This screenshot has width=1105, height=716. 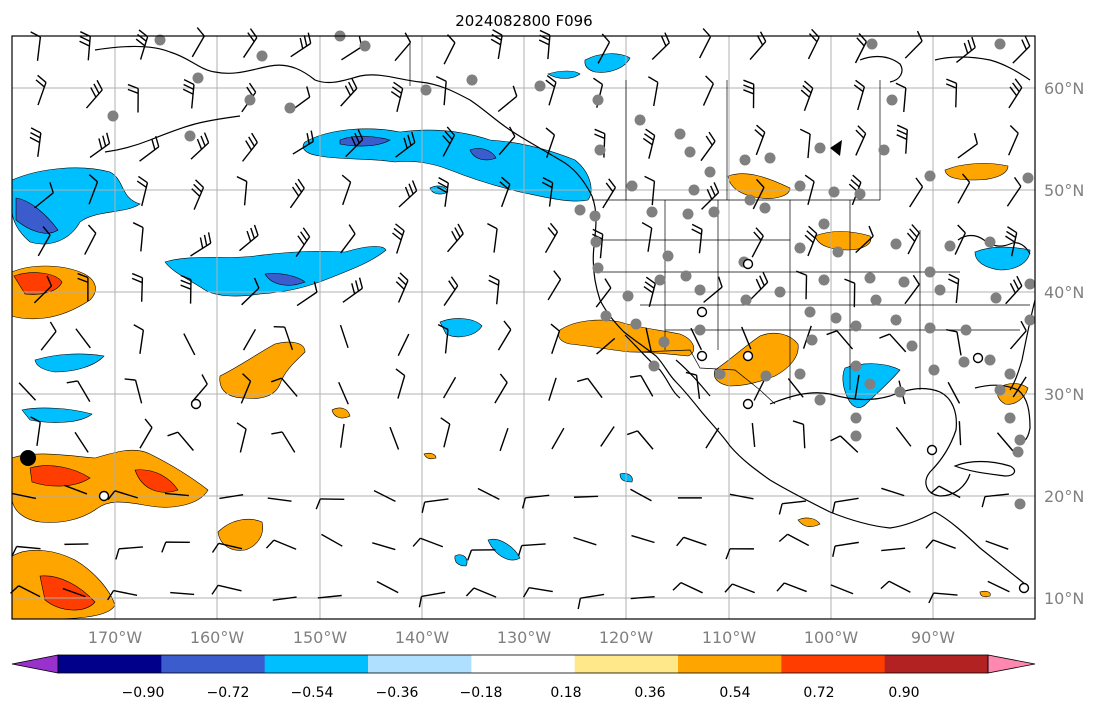 I want to click on lon-label-130: 130°W, so click(x=524, y=637).